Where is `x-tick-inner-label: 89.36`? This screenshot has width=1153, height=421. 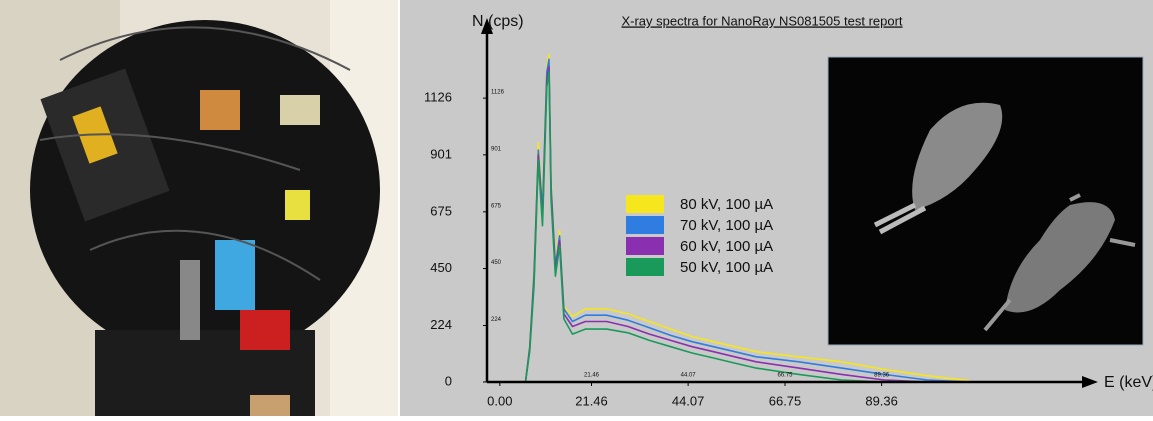 x-tick-inner-label: 89.36 is located at coordinates (882, 376).